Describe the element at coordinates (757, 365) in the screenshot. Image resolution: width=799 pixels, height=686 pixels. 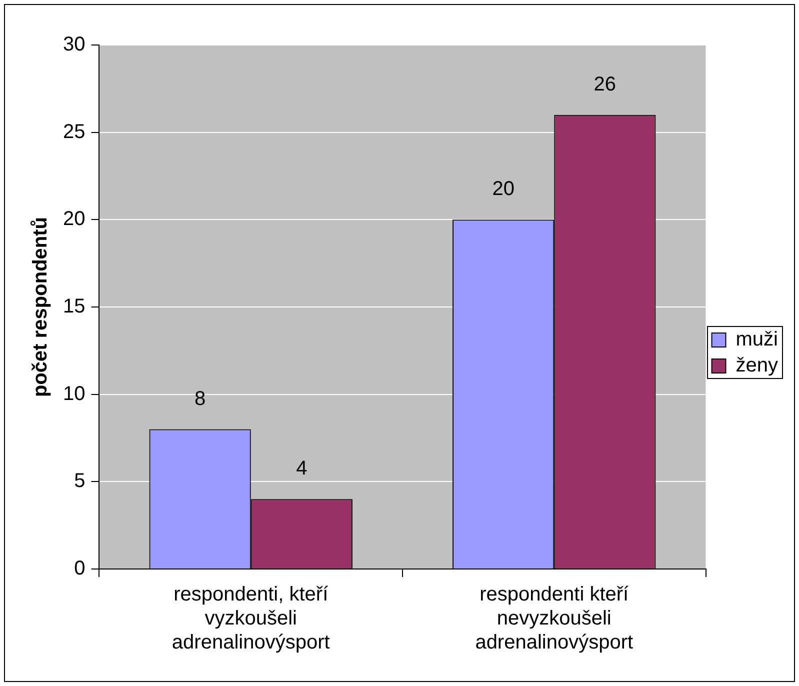
I see `legend-label: ženy` at that location.